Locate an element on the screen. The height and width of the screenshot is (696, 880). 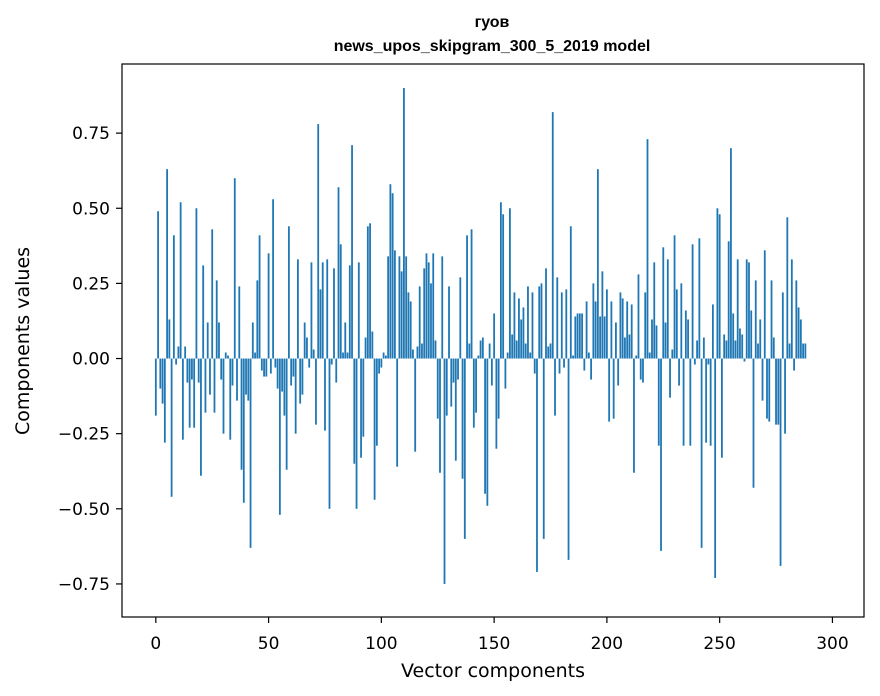
x-tick-label: 150 is located at coordinates (494, 644).